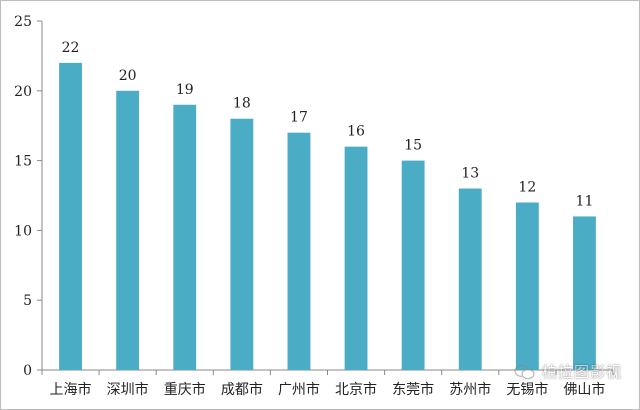 The height and width of the screenshot is (410, 640). Describe the element at coordinates (581, 372) in the screenshot. I see `watermark-text: 柏拉图影视` at that location.